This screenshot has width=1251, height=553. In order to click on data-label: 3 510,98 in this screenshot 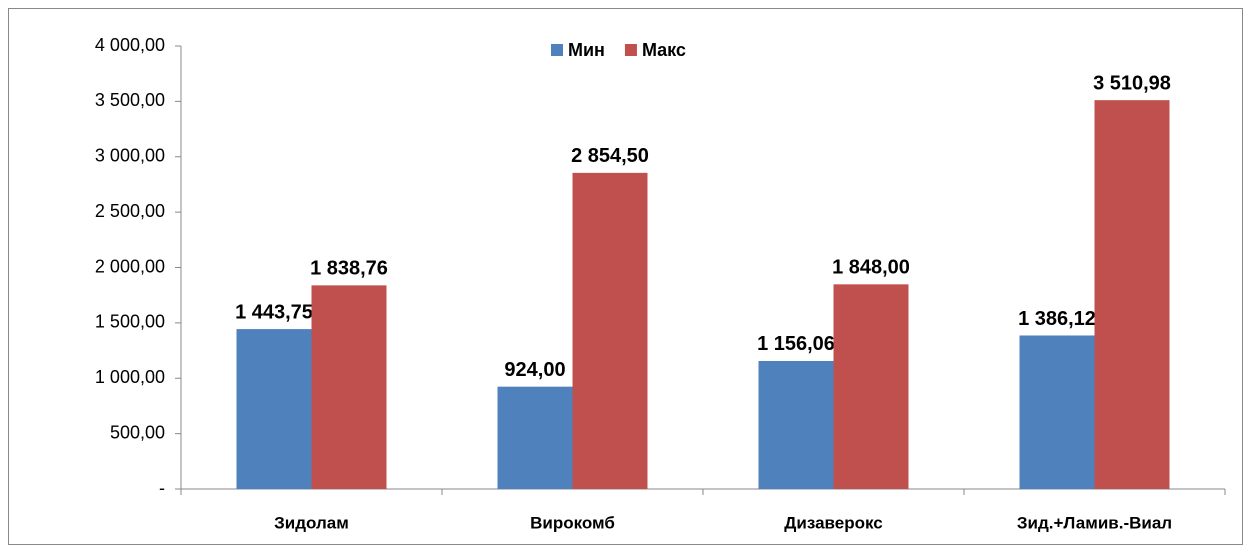, I will do `click(1132, 83)`.